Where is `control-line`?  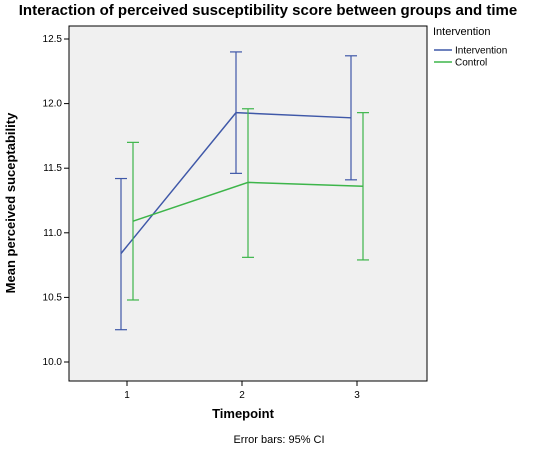
control-line is located at coordinates (248, 201).